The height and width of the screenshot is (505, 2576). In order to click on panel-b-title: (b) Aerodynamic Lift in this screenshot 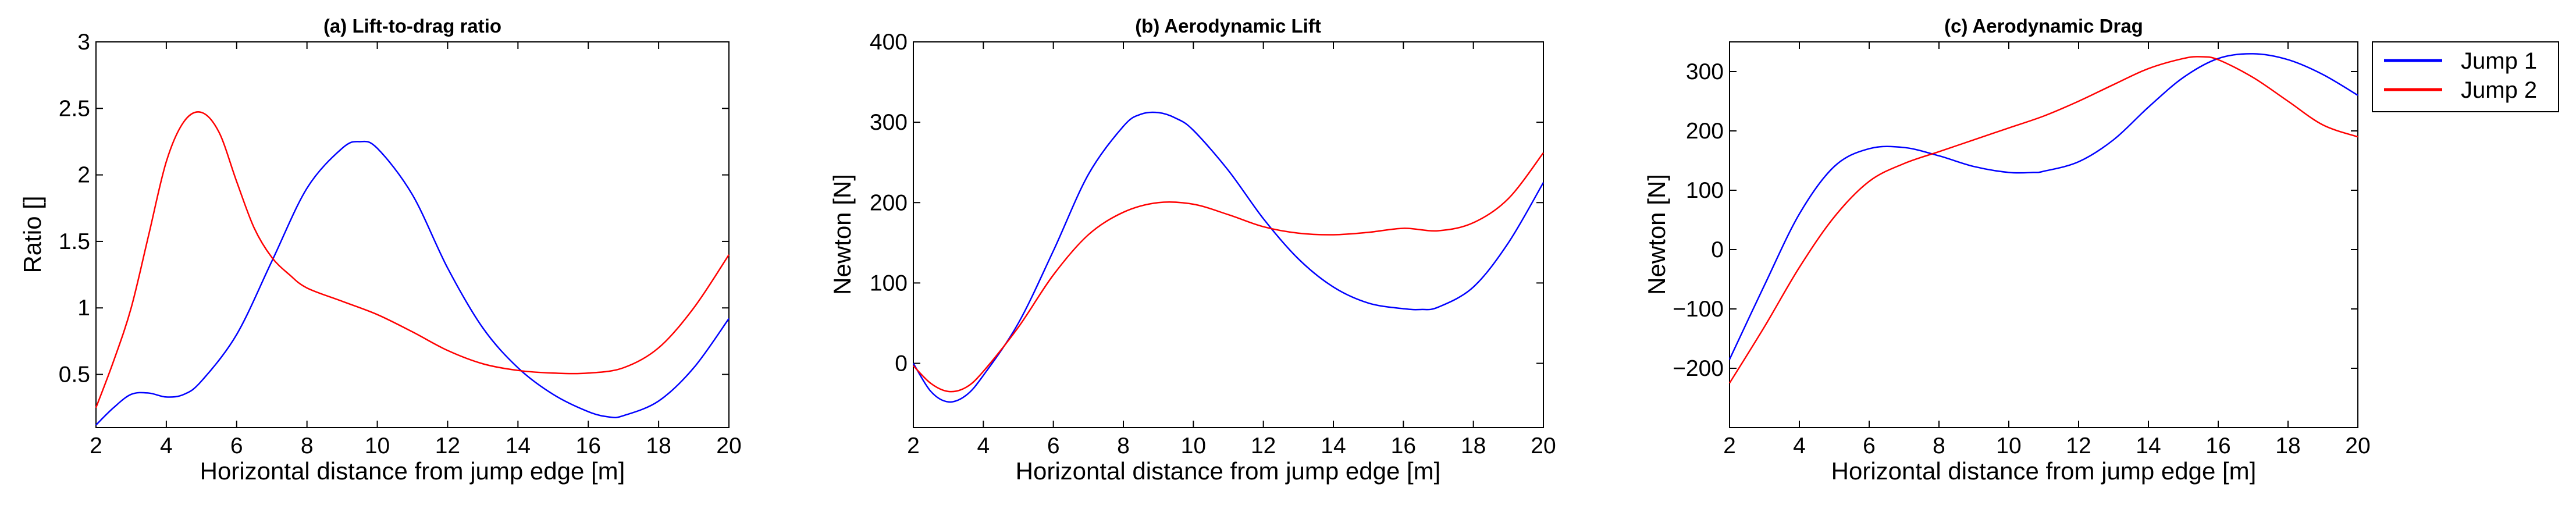, I will do `click(1228, 26)`.